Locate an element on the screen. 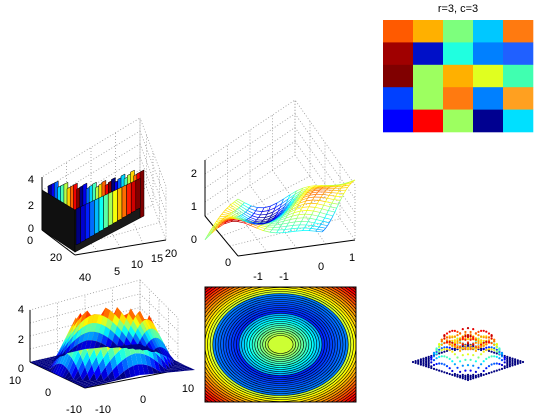 The image size is (560, 420). surf-y-ticks: -10 0 10 is located at coordinates (144, 399).